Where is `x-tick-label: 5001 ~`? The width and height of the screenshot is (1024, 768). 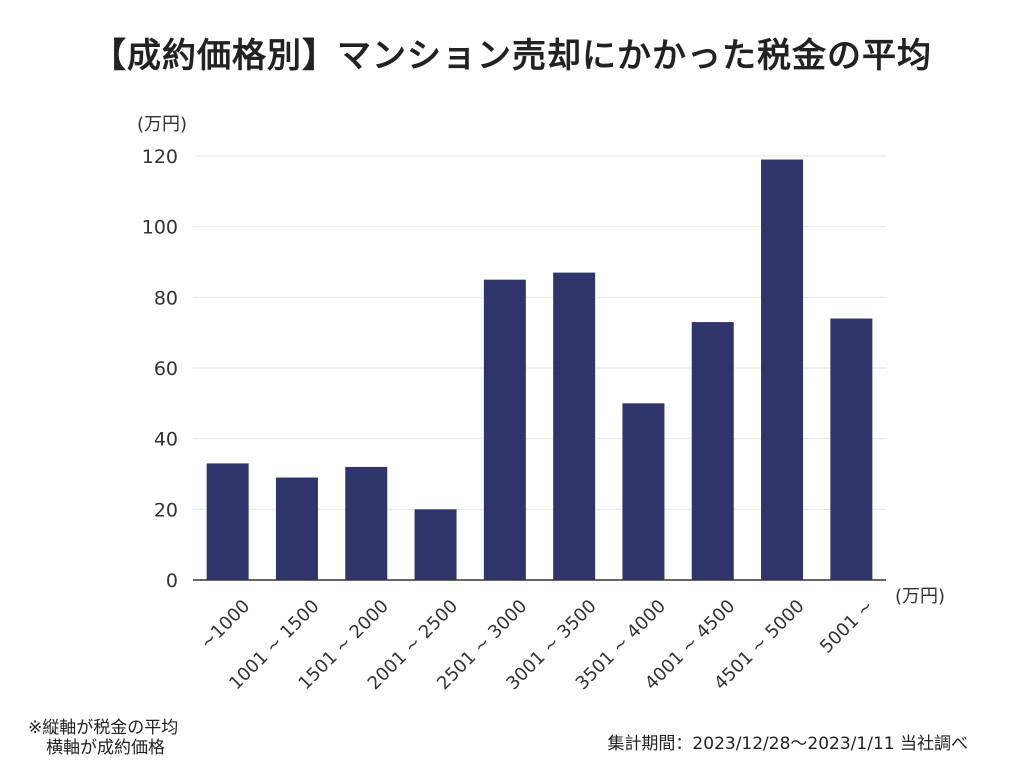 x-tick-label: 5001 ~ is located at coordinates (847, 627).